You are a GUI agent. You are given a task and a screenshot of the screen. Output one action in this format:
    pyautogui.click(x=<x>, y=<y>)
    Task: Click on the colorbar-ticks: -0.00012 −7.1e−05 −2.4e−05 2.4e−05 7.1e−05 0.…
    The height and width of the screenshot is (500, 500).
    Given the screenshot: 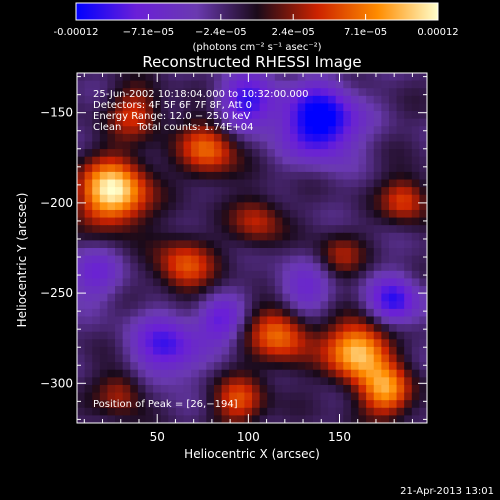 What is the action you would take?
    pyautogui.click(x=256, y=26)
    